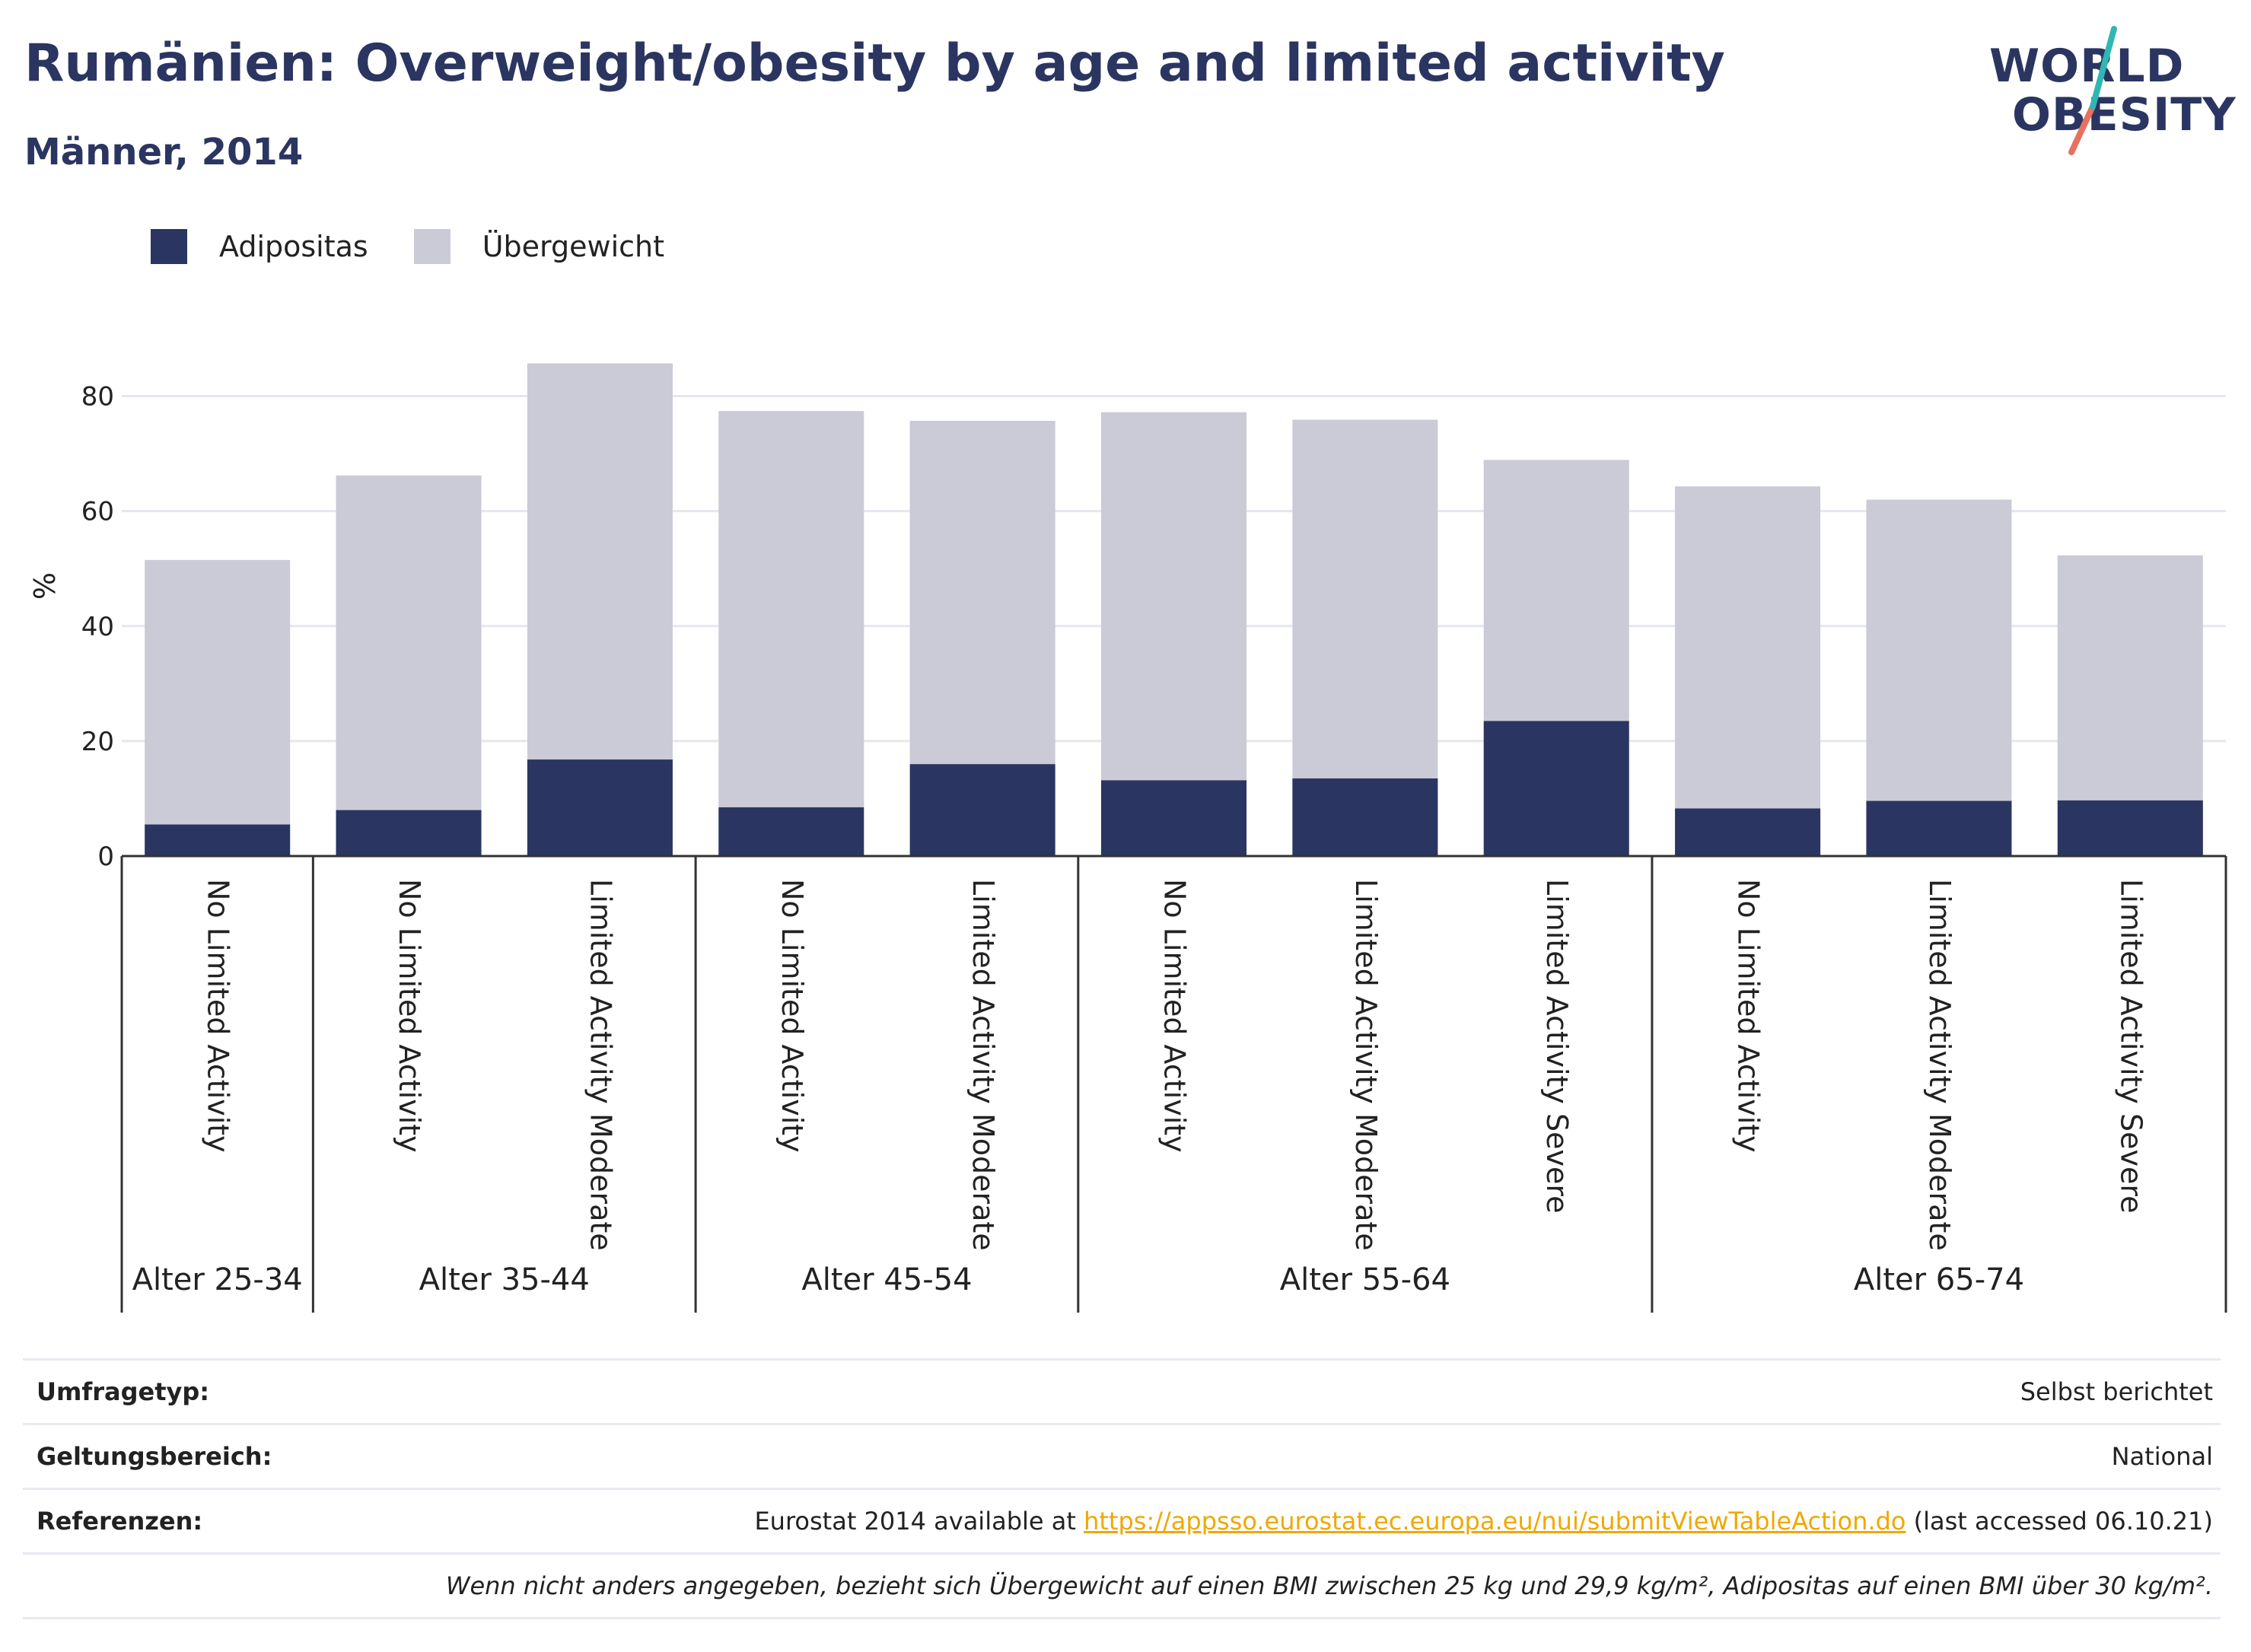 Image resolution: width=2251 pixels, height=1652 pixels. I want to click on info-row-survey-type: Umfragetyp: Selbst berichtet, so click(1122, 1390).